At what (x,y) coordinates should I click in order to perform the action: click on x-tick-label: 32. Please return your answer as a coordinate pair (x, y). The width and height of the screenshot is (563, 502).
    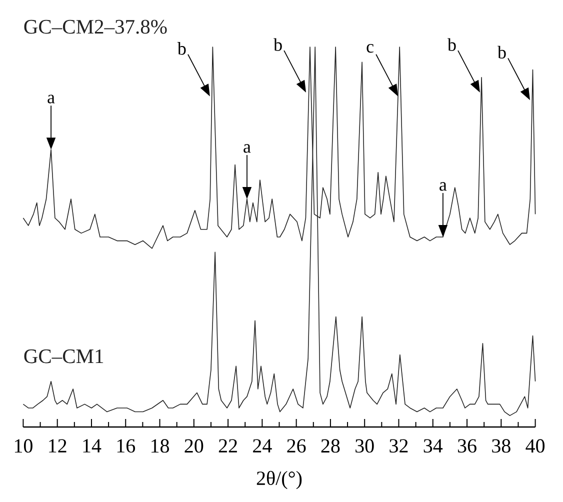
    Looking at the image, I should click on (399, 446).